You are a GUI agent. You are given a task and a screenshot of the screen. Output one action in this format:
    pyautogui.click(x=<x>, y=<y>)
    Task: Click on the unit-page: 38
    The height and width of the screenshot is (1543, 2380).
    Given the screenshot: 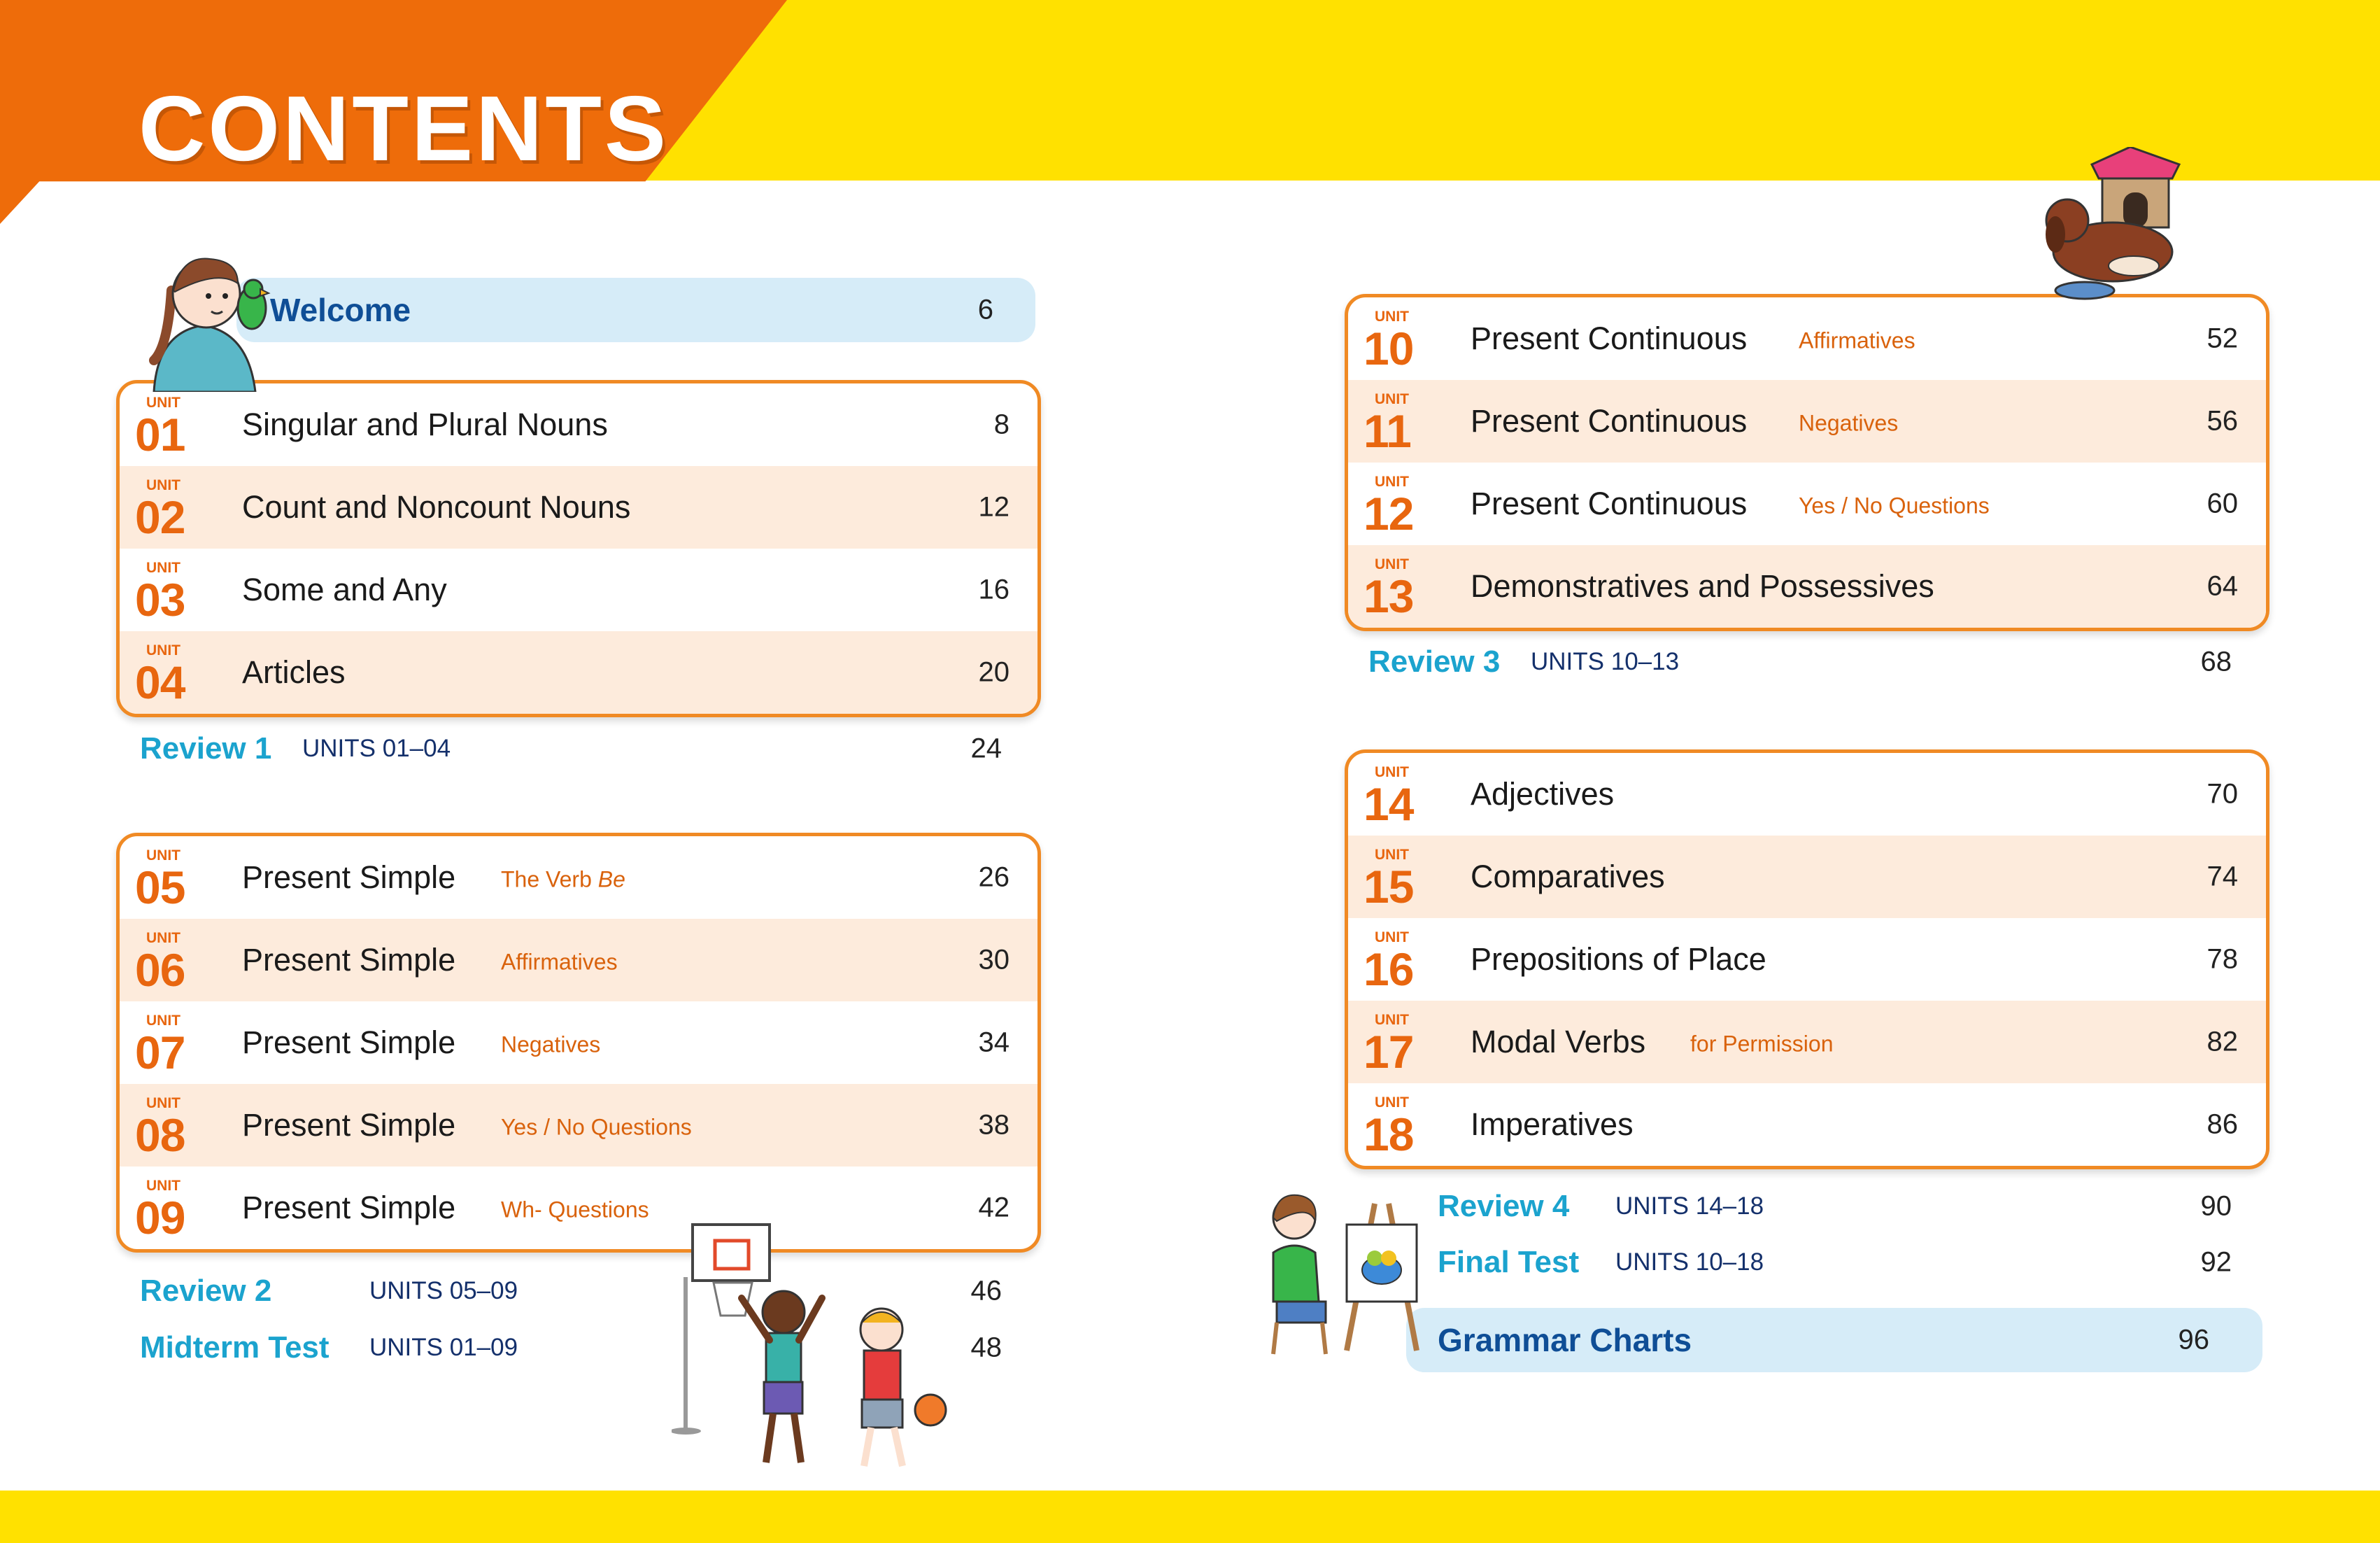 What is the action you would take?
    pyautogui.click(x=994, y=1125)
    